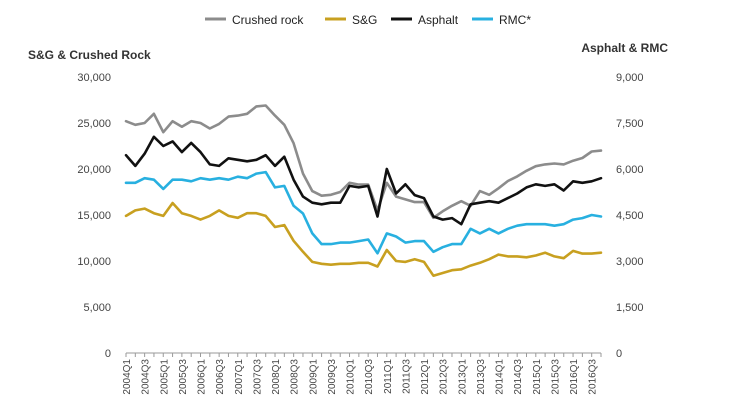  Describe the element at coordinates (94, 170) in the screenshot. I see `left-tick-label: 20,000` at that location.